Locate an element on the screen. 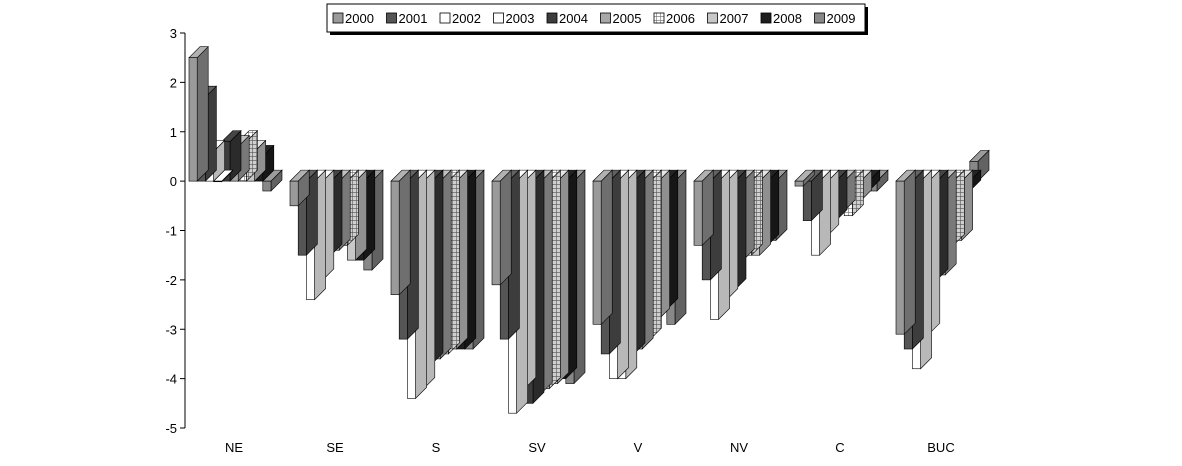 The width and height of the screenshot is (1182, 466). category-group-se is located at coordinates (336, 235).